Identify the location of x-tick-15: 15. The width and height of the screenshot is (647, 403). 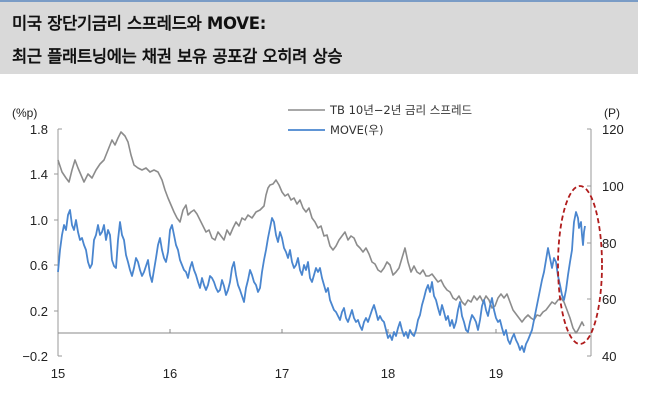
(58, 373).